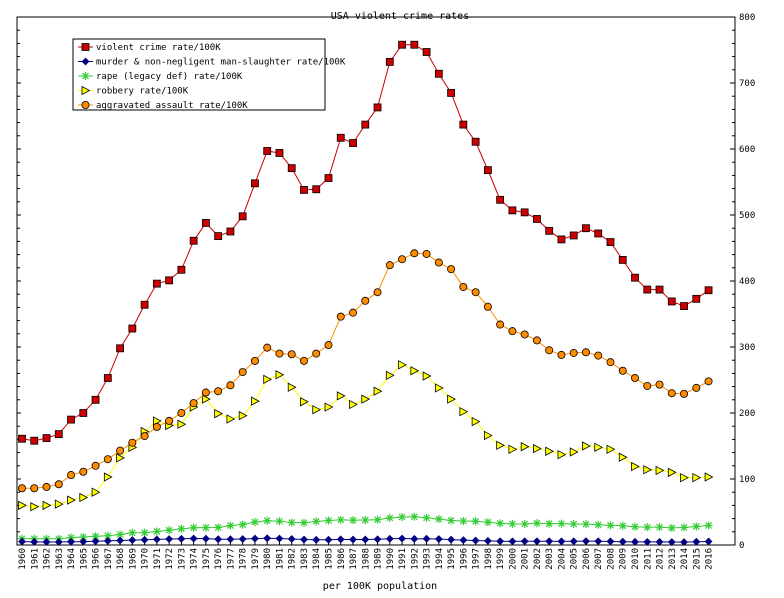 This screenshot has height=598, width=784. Describe the element at coordinates (86, 90) in the screenshot. I see `legend-marker` at that location.